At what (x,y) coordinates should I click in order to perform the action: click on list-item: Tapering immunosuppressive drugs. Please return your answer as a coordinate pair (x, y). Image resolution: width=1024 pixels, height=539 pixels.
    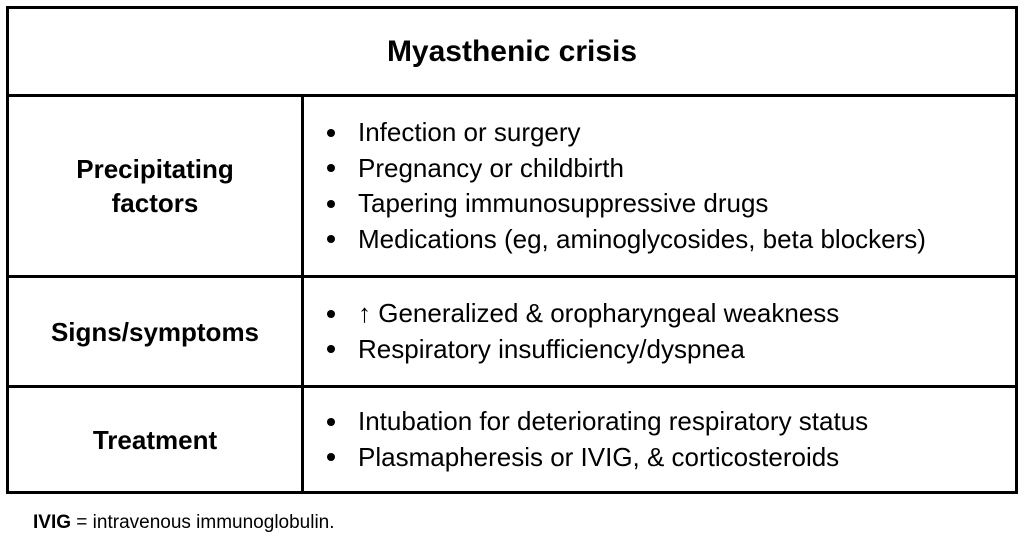
    Looking at the image, I should click on (671, 204).